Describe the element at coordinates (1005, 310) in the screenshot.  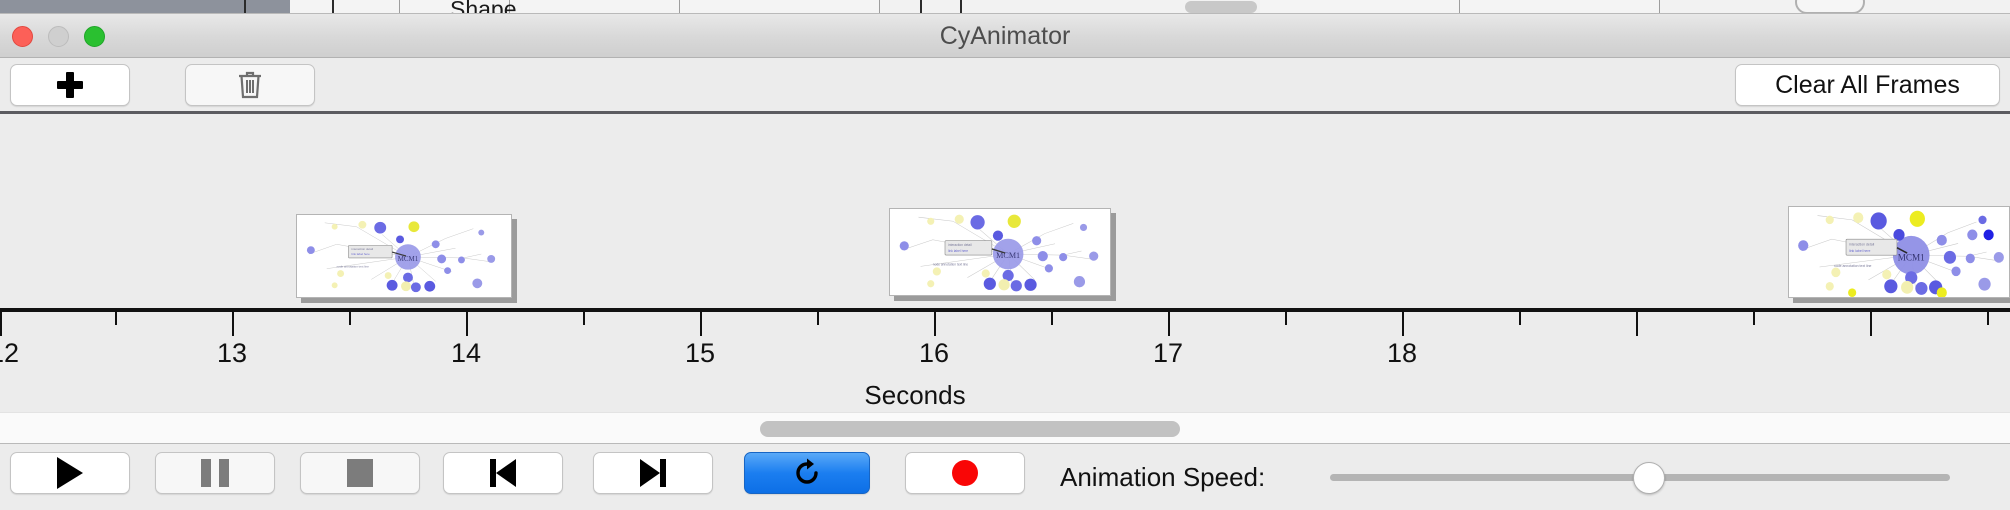
I see `axis-line` at that location.